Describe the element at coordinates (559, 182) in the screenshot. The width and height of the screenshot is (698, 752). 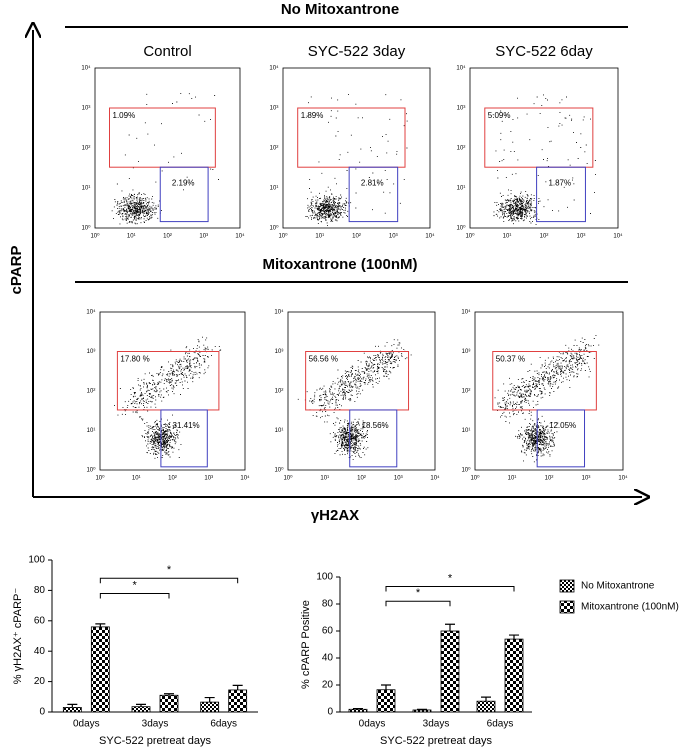
I see `gate-percent: 1.87%` at that location.